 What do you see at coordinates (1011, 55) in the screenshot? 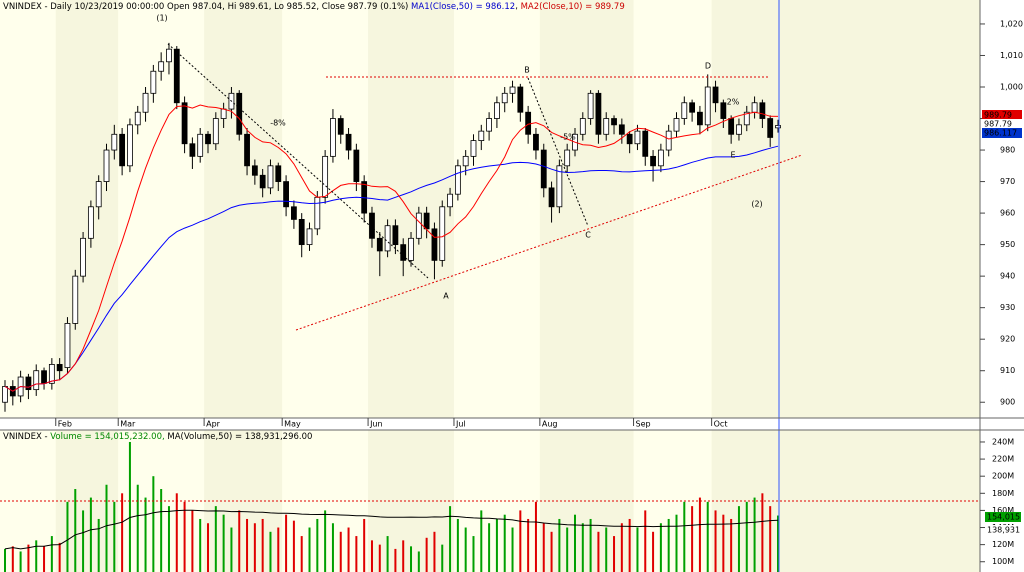
I see `y-tick-label: 1,010` at bounding box center [1011, 55].